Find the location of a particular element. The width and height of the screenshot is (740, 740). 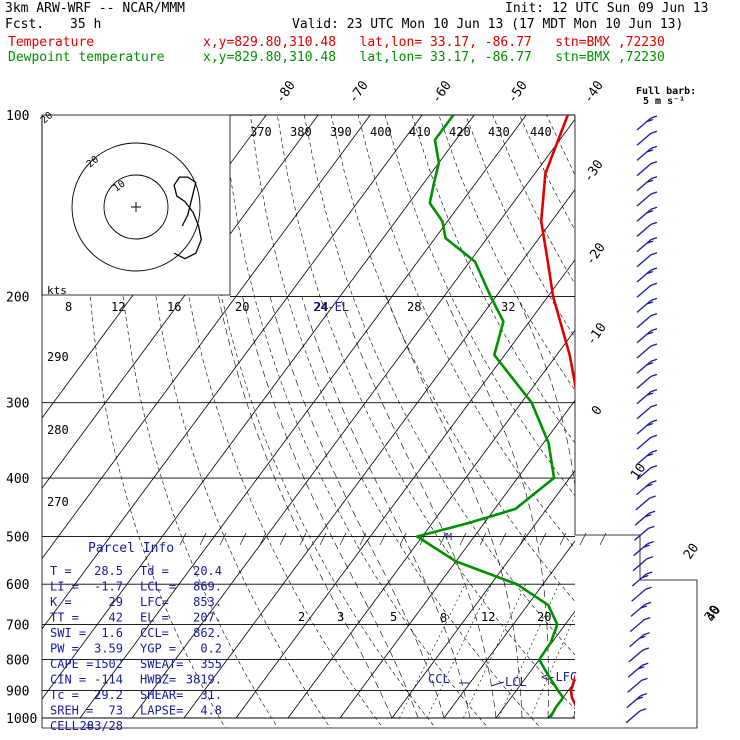

parcel-label: T = is located at coordinates (61, 571).